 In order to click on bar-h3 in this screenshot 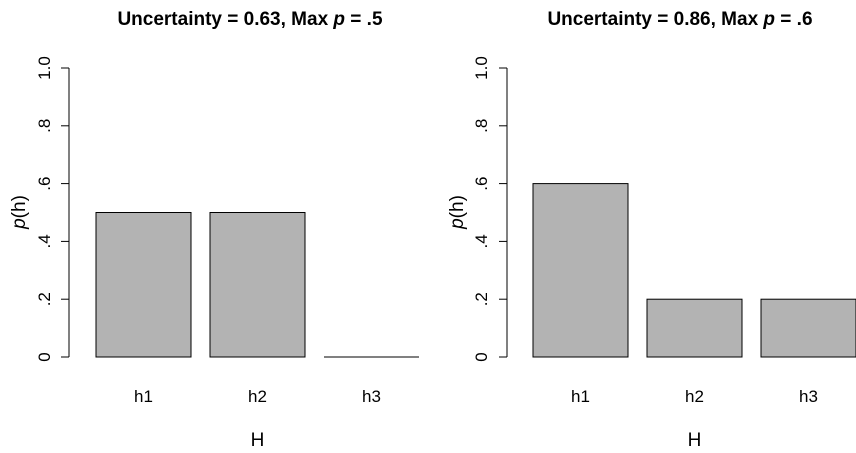, I will do `click(808, 328)`.